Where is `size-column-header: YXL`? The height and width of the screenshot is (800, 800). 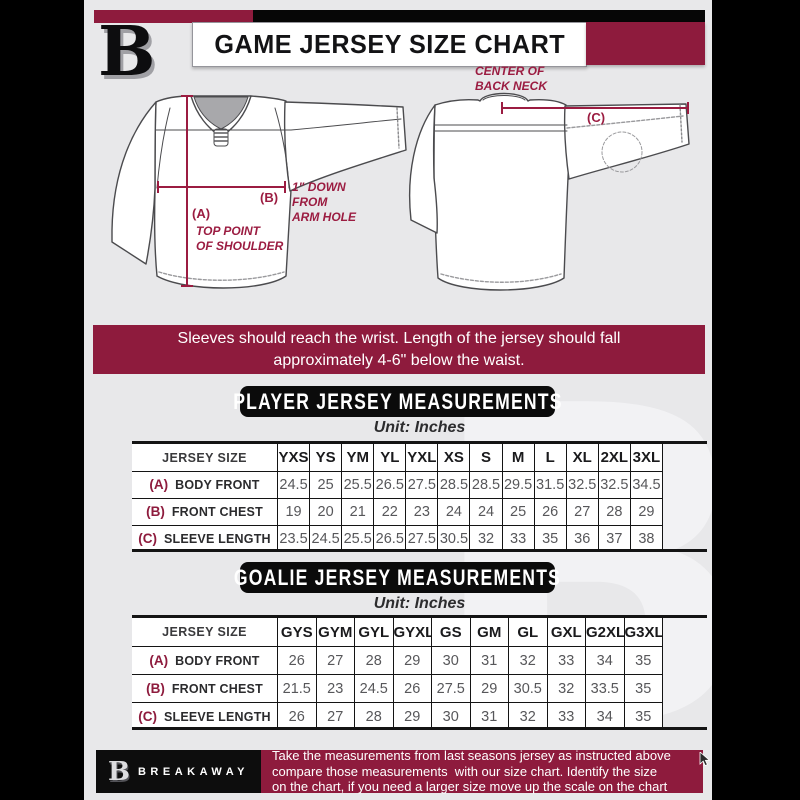
size-column-header: YXL is located at coordinates (422, 458).